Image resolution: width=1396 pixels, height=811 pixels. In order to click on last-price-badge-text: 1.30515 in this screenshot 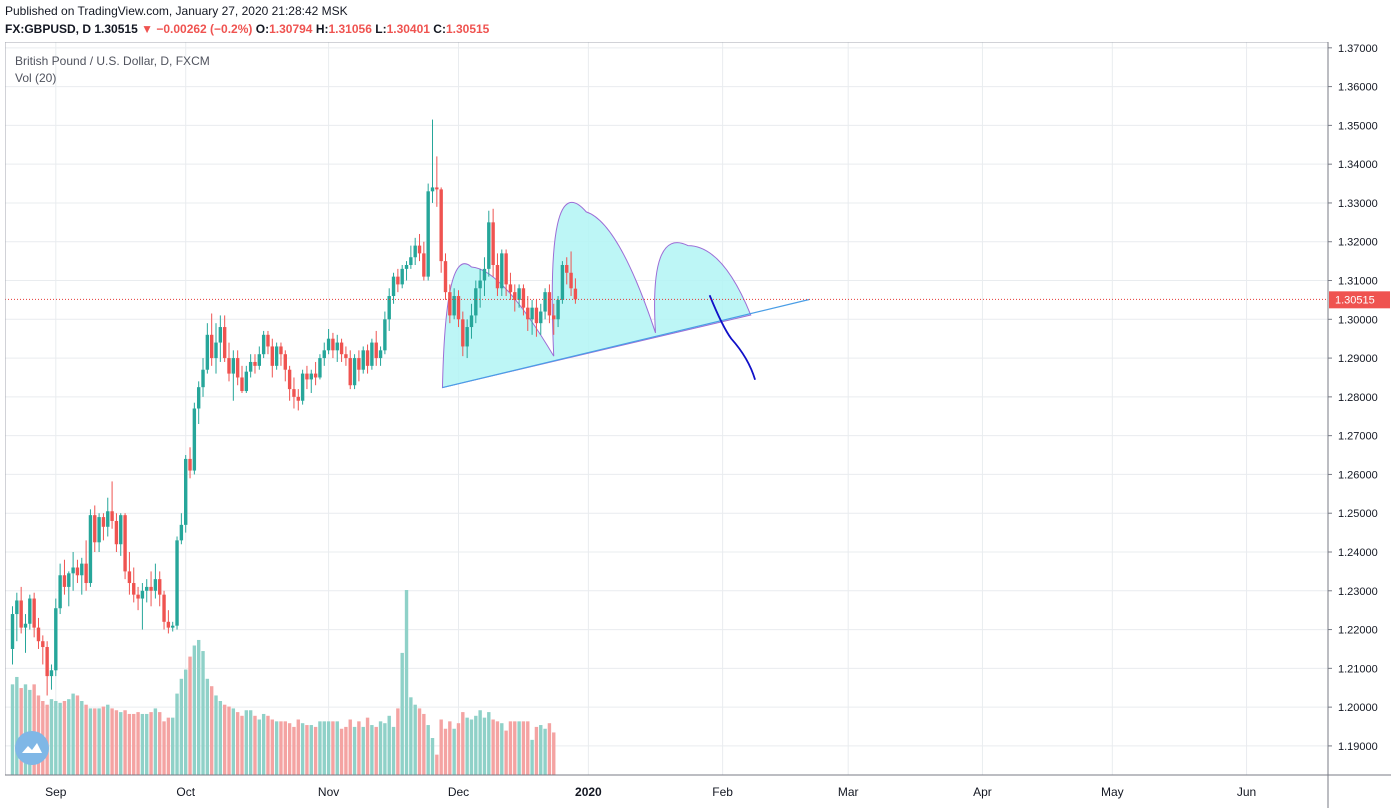, I will do `click(1355, 300)`.